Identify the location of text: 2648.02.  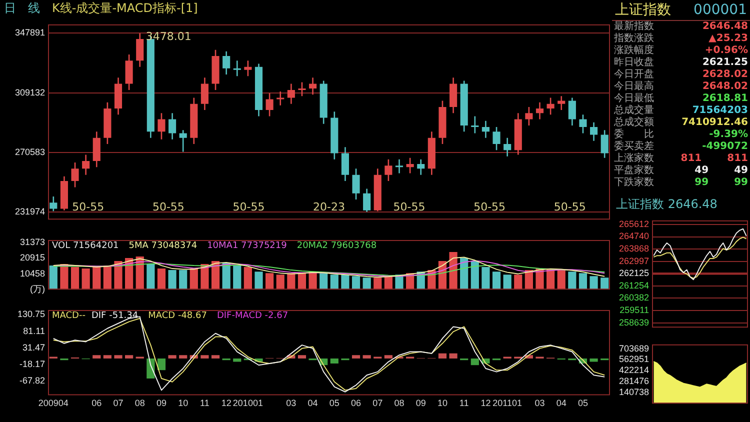
(725, 86).